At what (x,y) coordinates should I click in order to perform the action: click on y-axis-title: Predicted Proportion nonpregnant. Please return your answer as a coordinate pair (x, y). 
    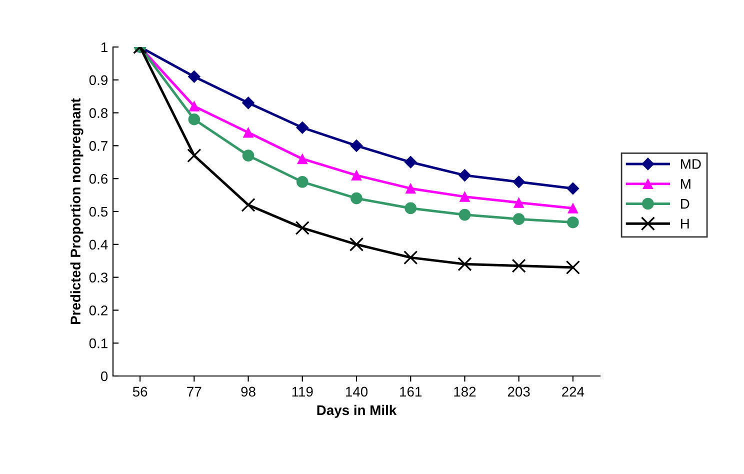
    Looking at the image, I should click on (77, 211).